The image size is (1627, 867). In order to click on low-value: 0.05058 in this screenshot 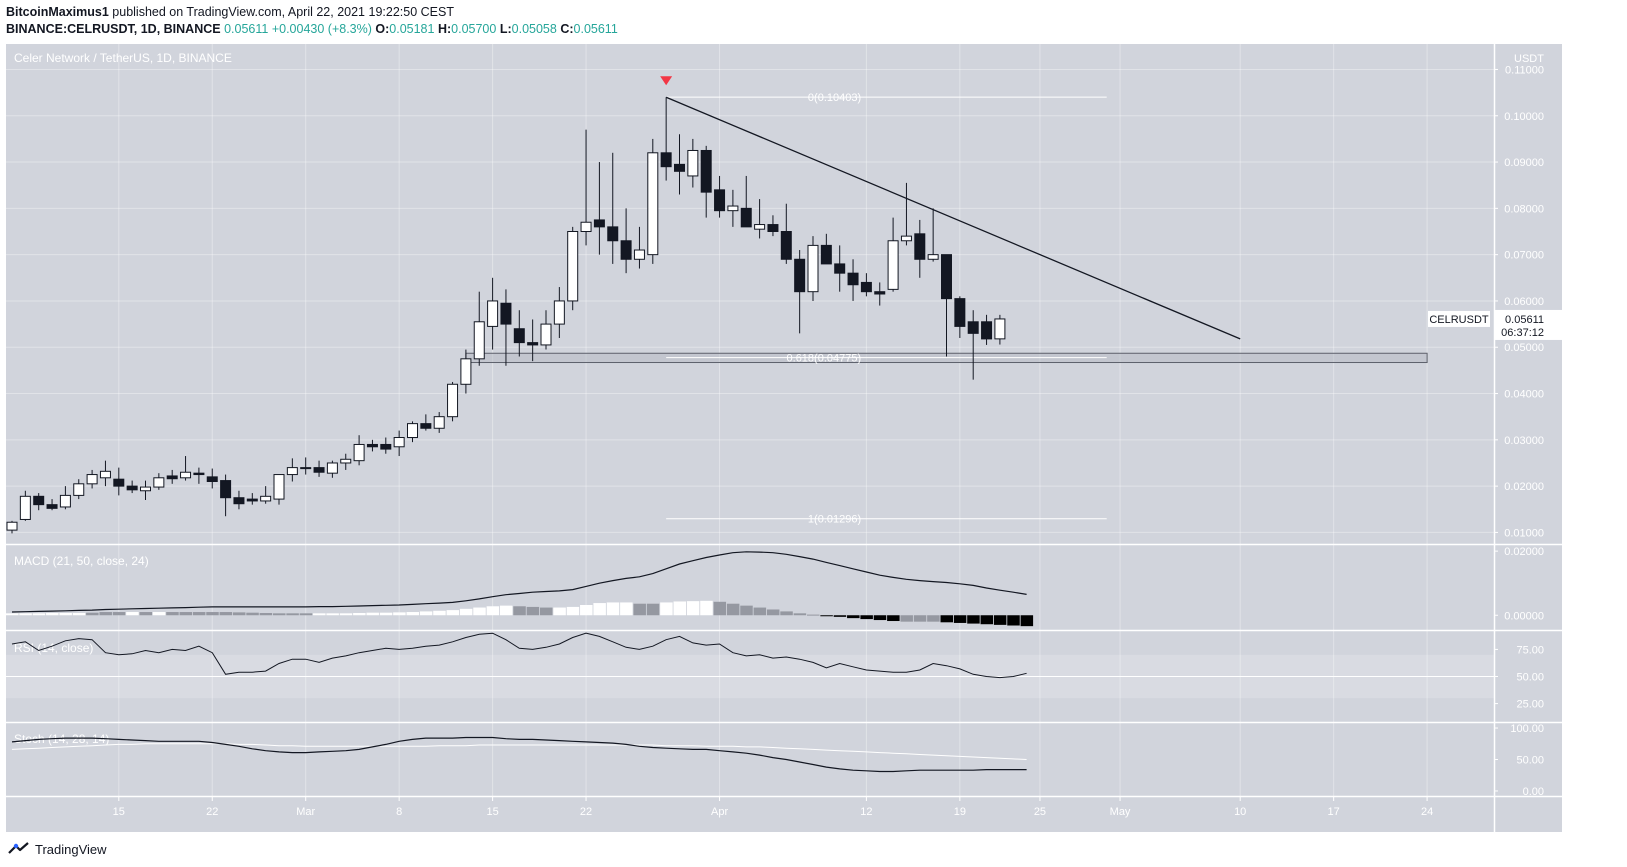, I will do `click(534, 29)`.